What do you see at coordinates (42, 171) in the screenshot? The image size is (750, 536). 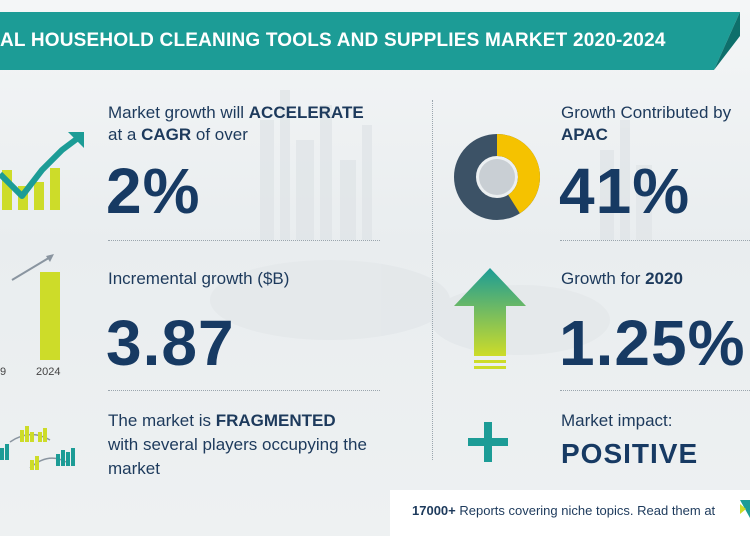 I see `growth-chart-icon` at bounding box center [42, 171].